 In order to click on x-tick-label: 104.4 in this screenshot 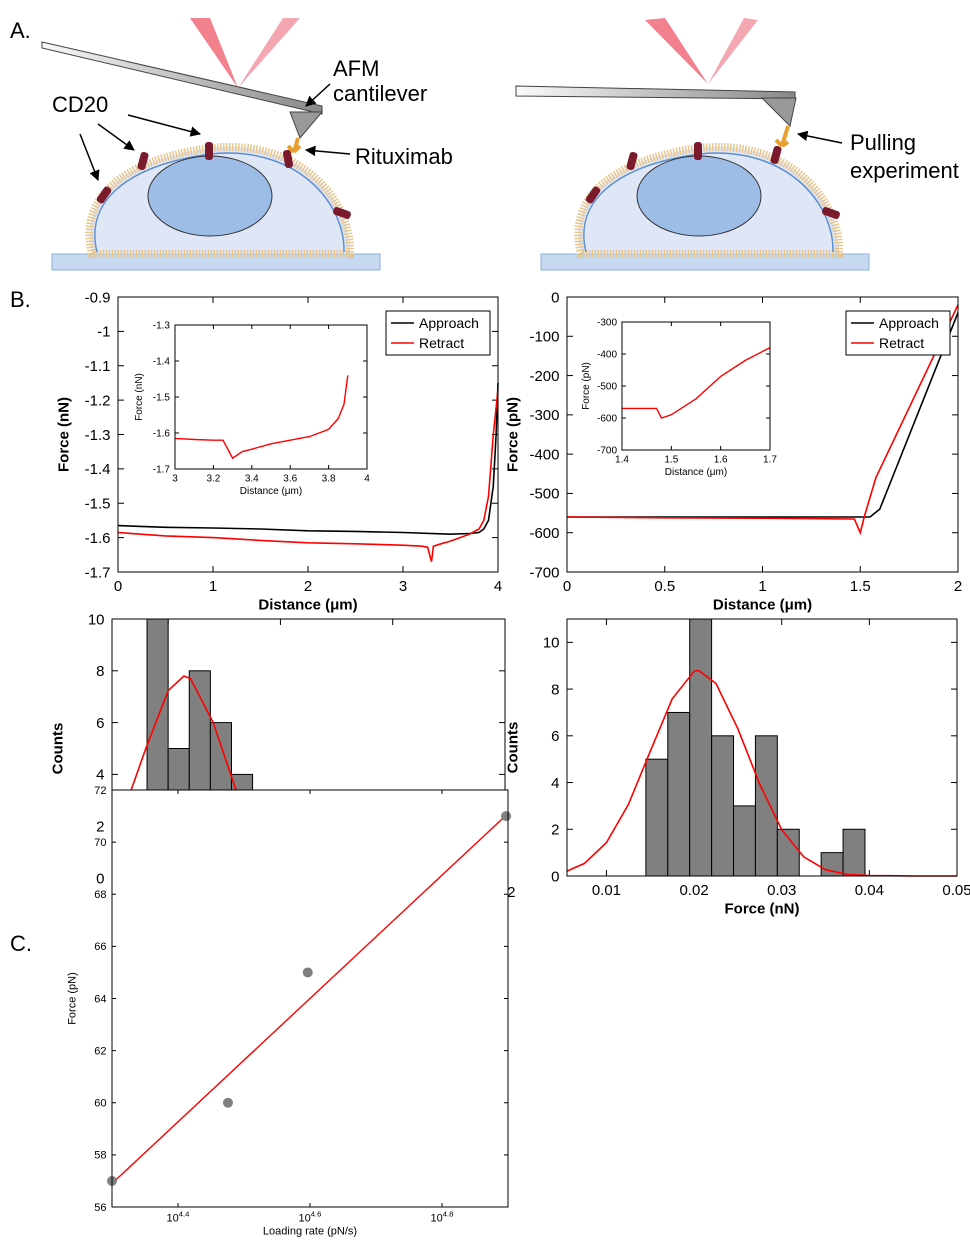, I will do `click(179, 1216)`.